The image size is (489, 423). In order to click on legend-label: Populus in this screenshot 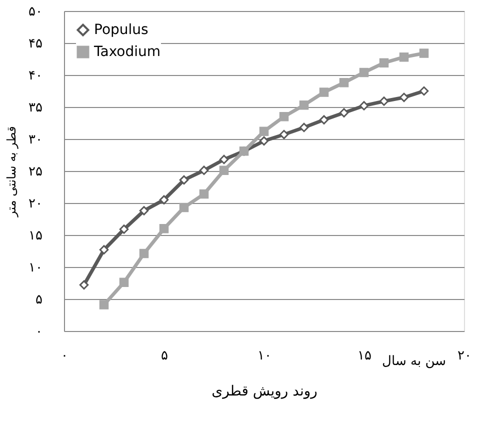, I will do `click(121, 30)`.